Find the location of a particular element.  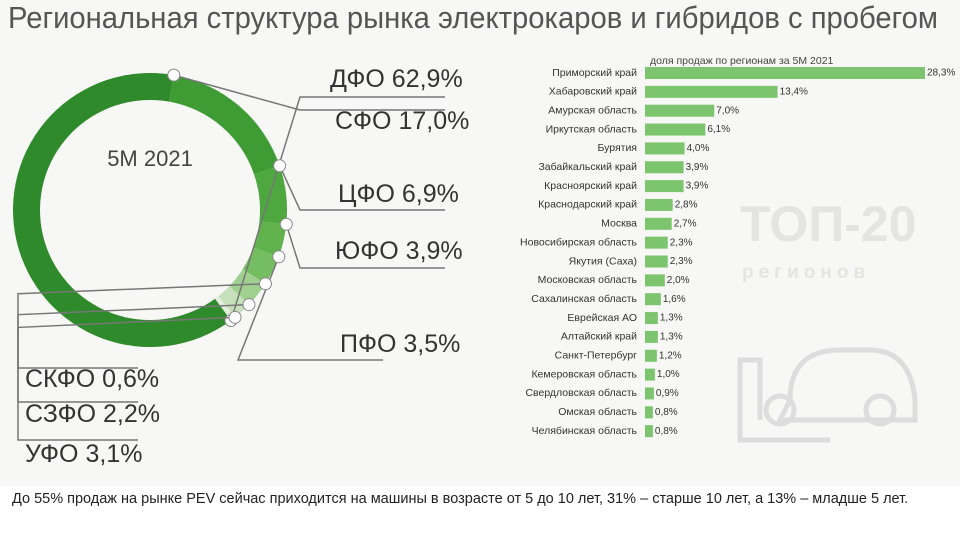

y-tick-label: Хабаровский край is located at coordinates (593, 92).